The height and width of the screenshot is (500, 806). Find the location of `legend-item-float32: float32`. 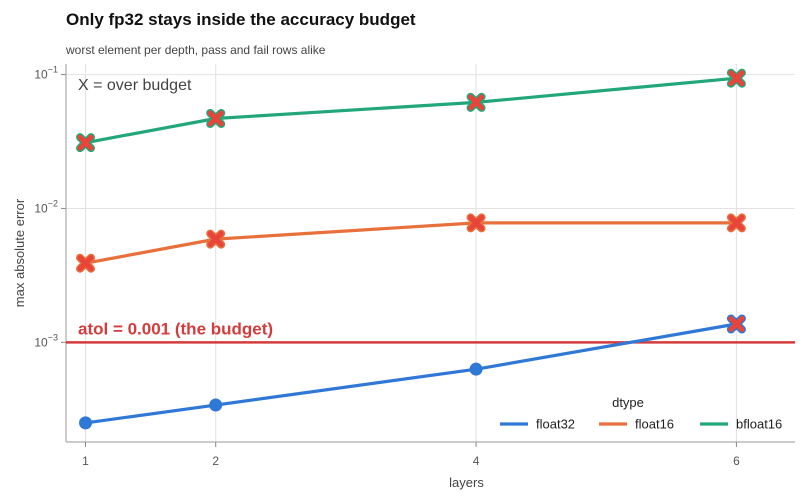

legend-item-float32: float32 is located at coordinates (537, 424).